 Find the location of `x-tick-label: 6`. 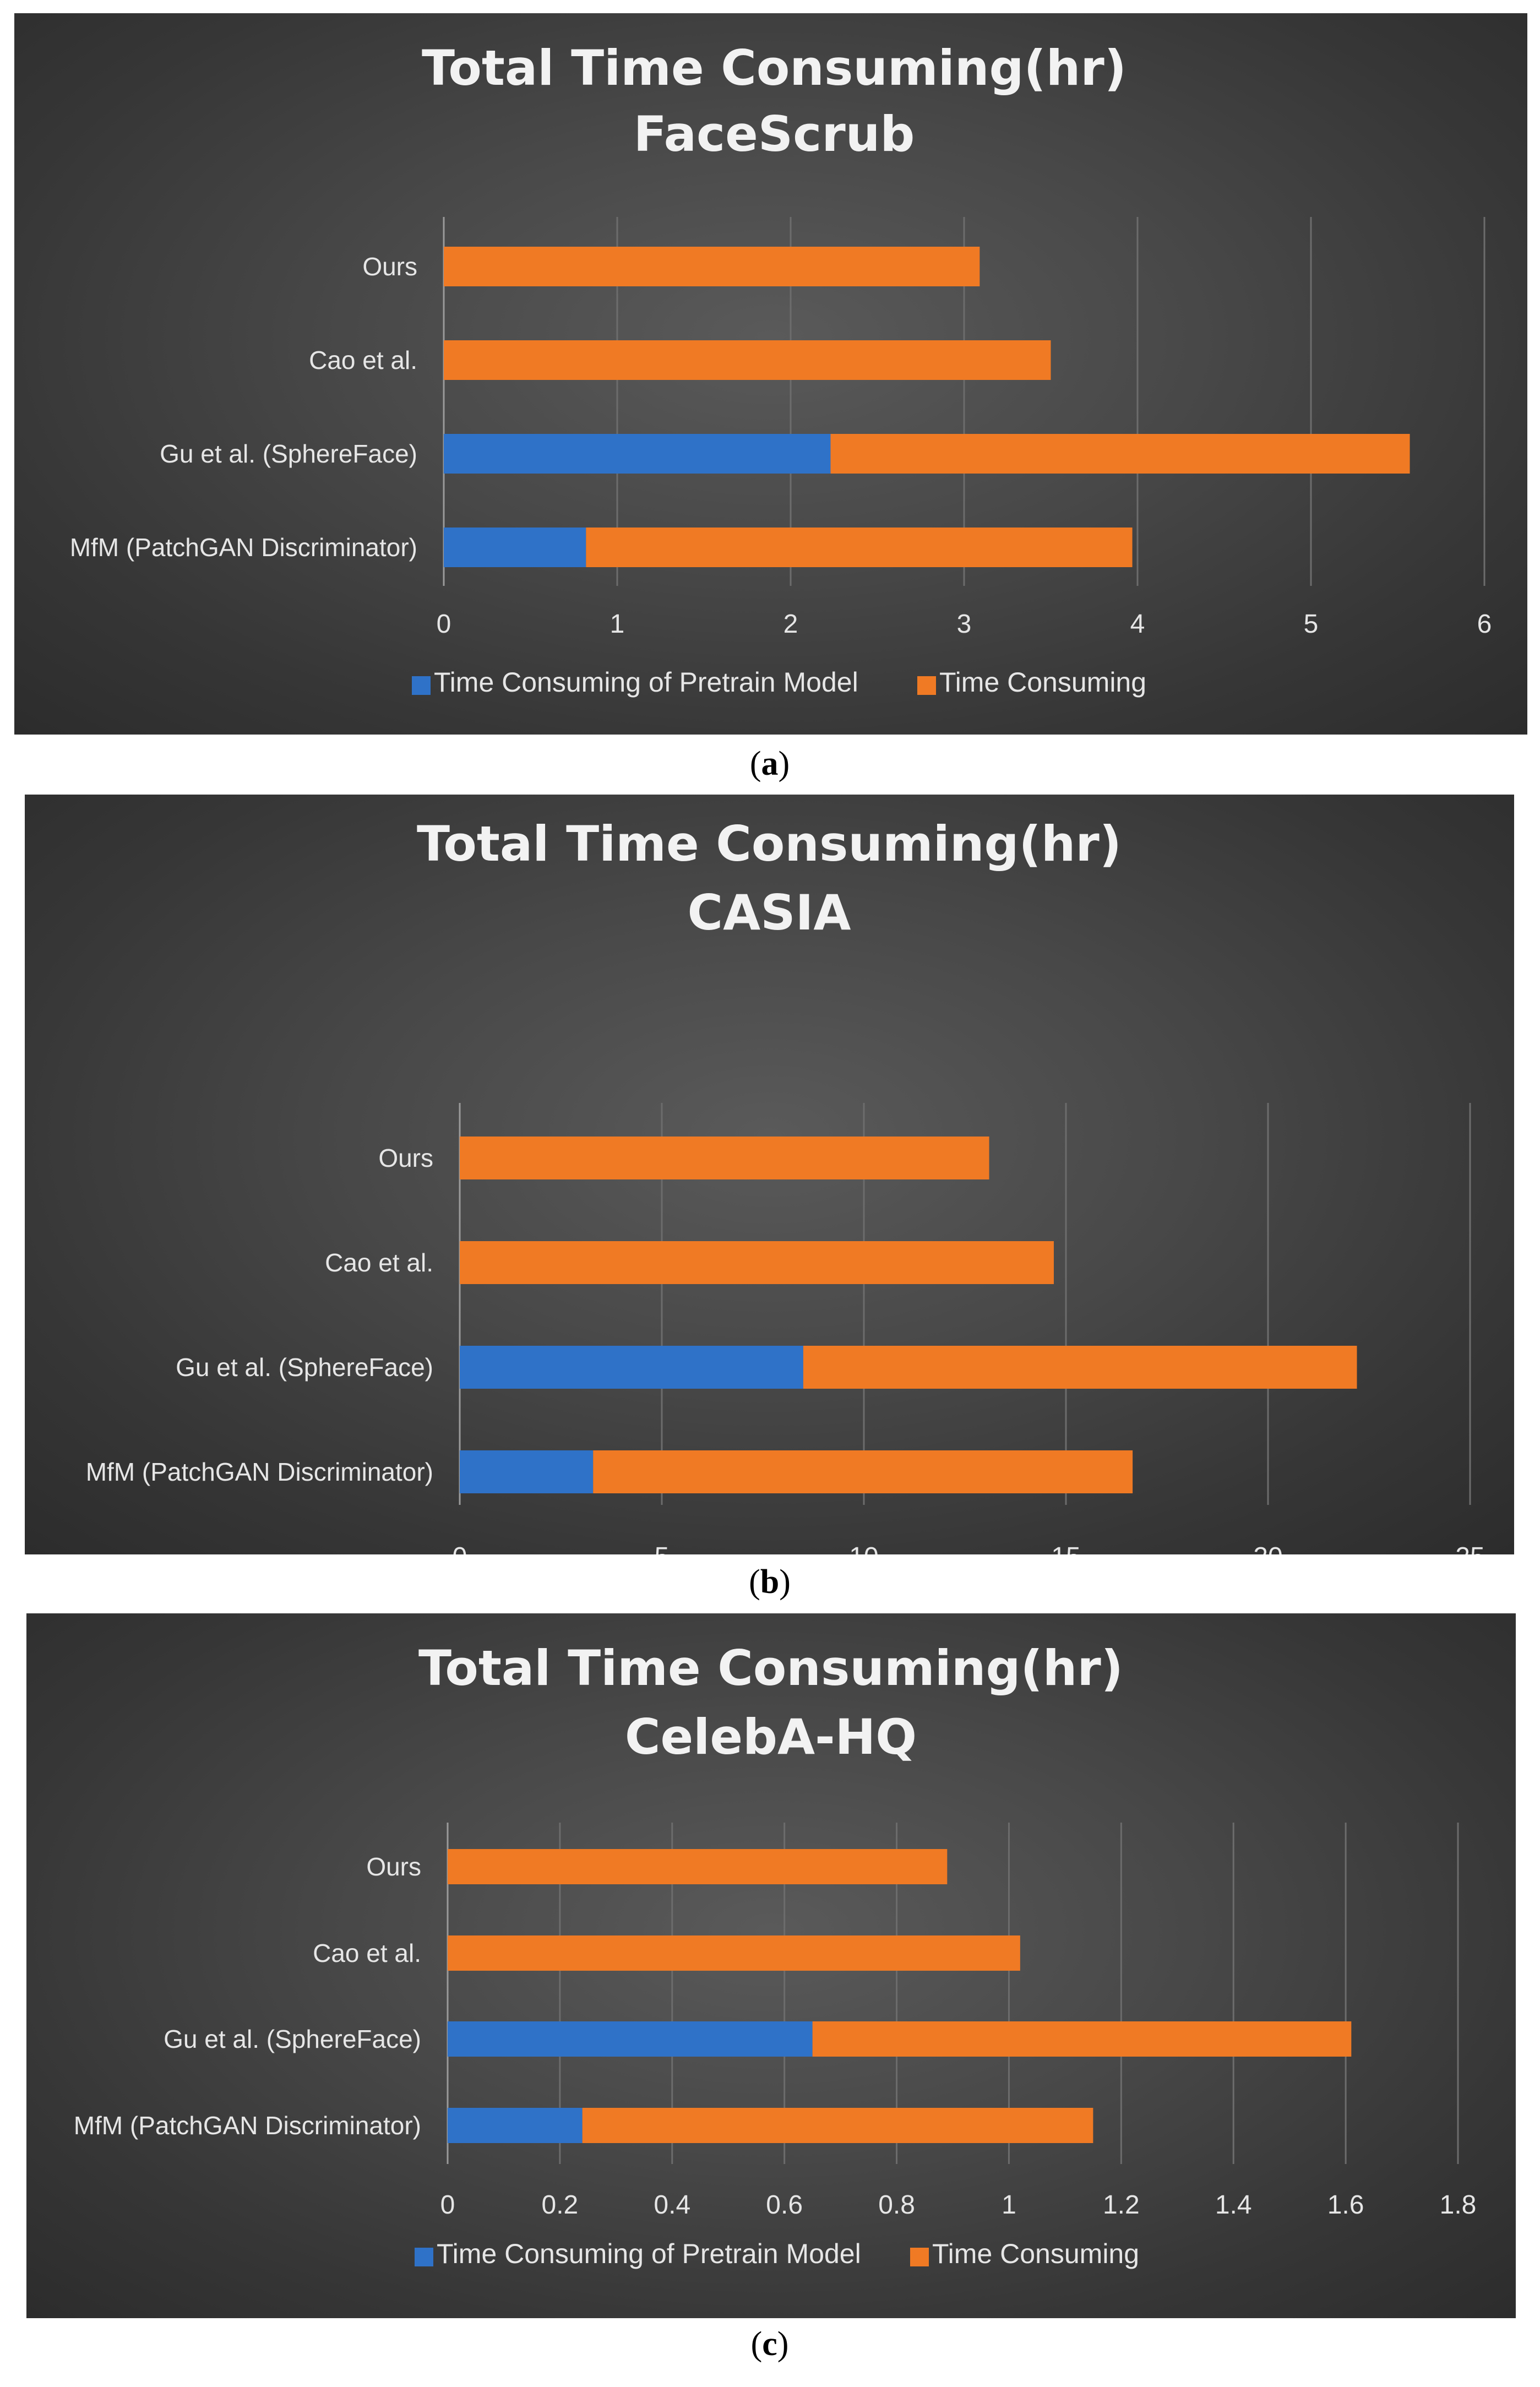

x-tick-label: 6 is located at coordinates (1484, 625).